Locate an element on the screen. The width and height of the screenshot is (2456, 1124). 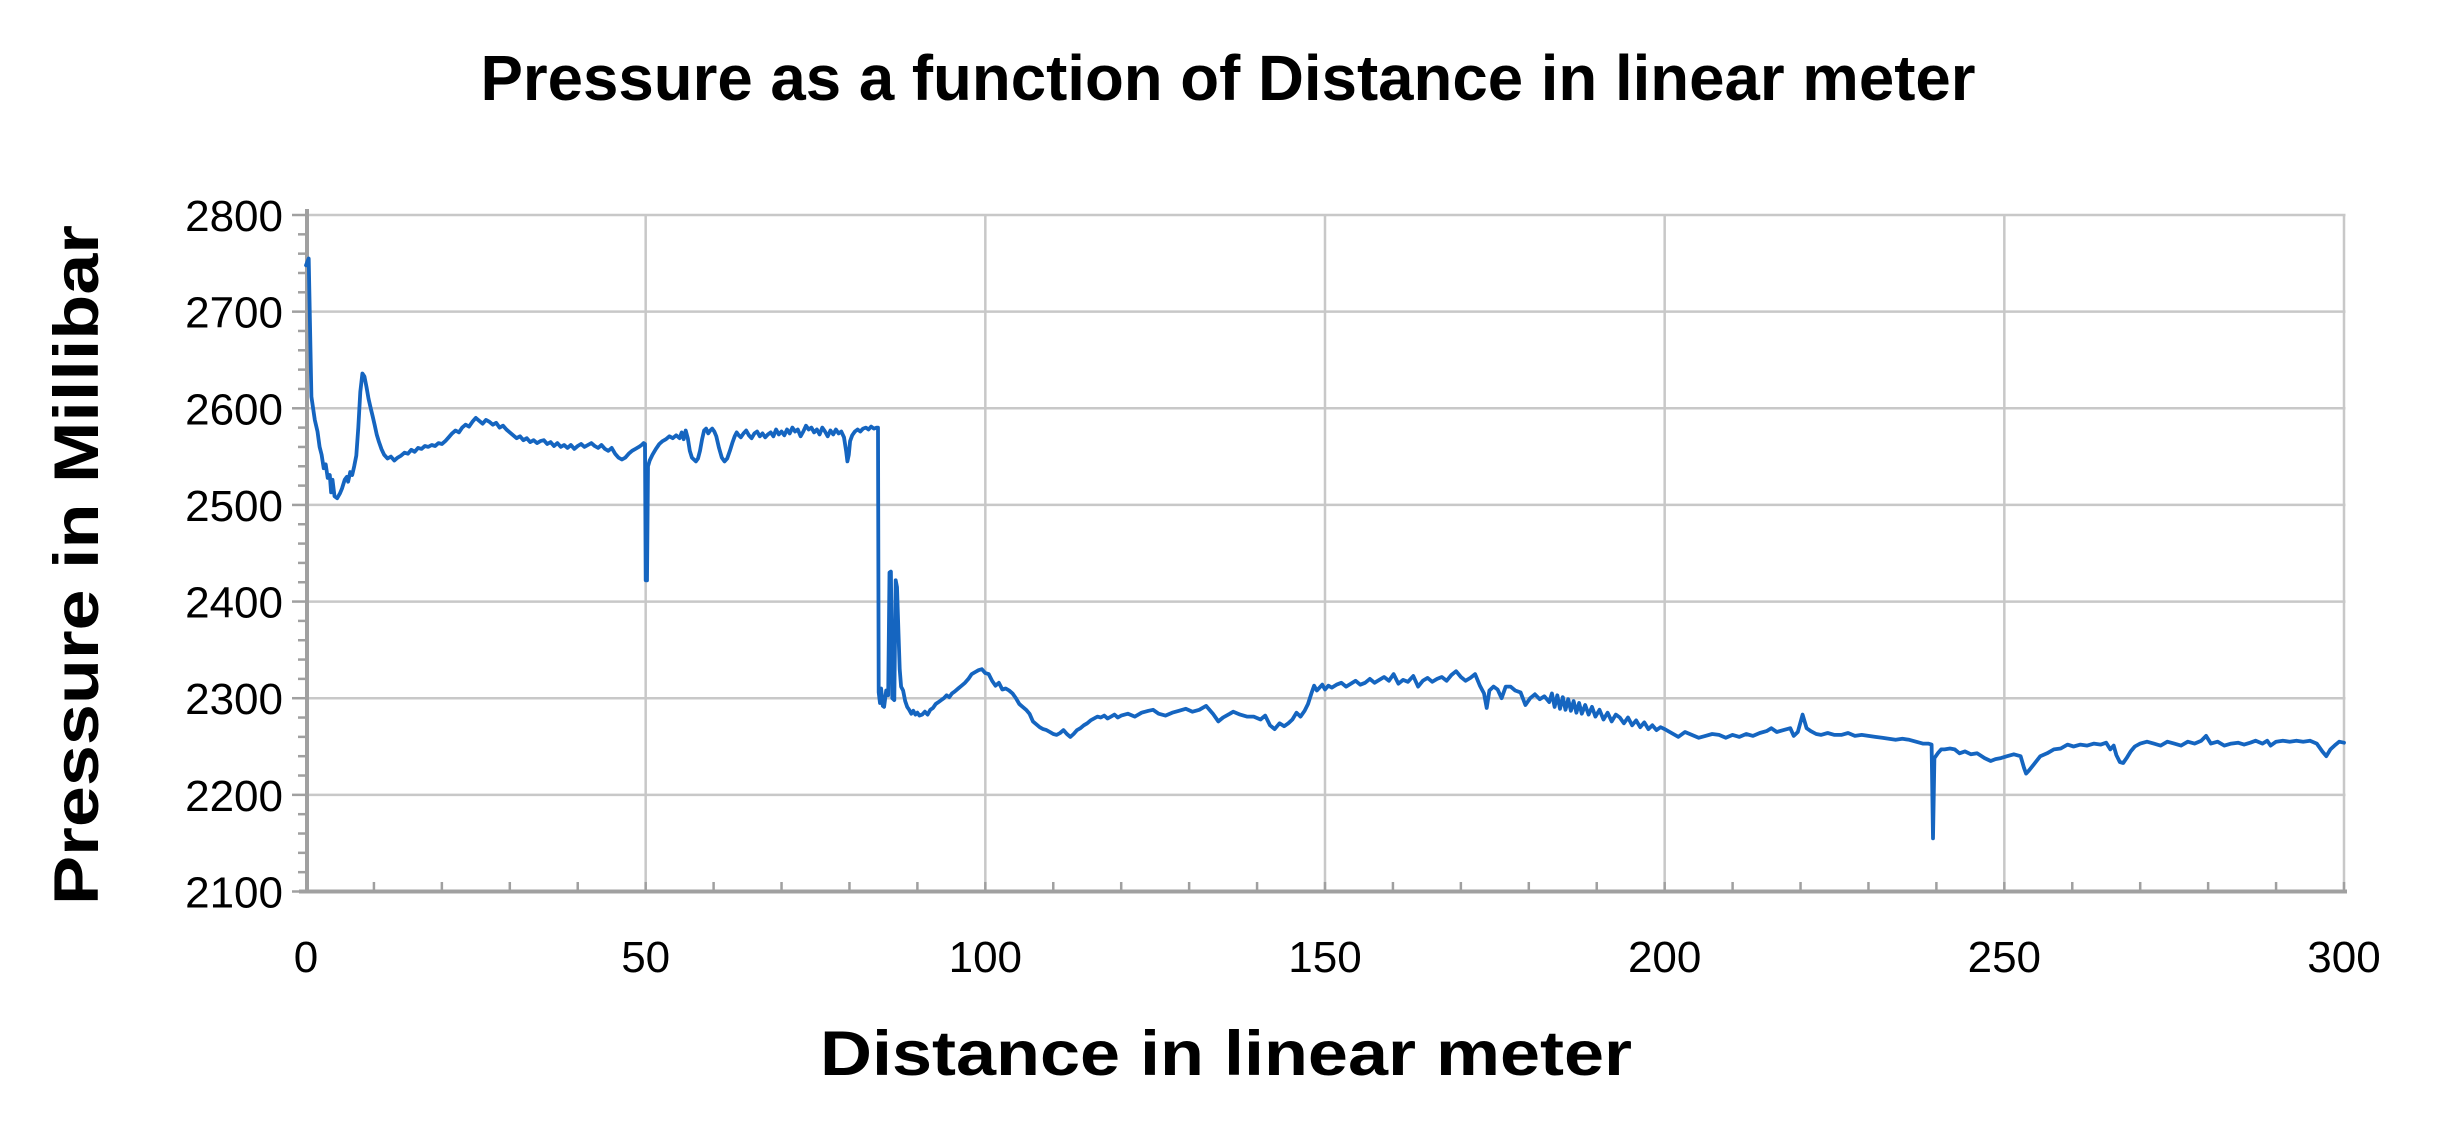
y-axis-title: Pressure in Millibar is located at coordinates (77, 565).